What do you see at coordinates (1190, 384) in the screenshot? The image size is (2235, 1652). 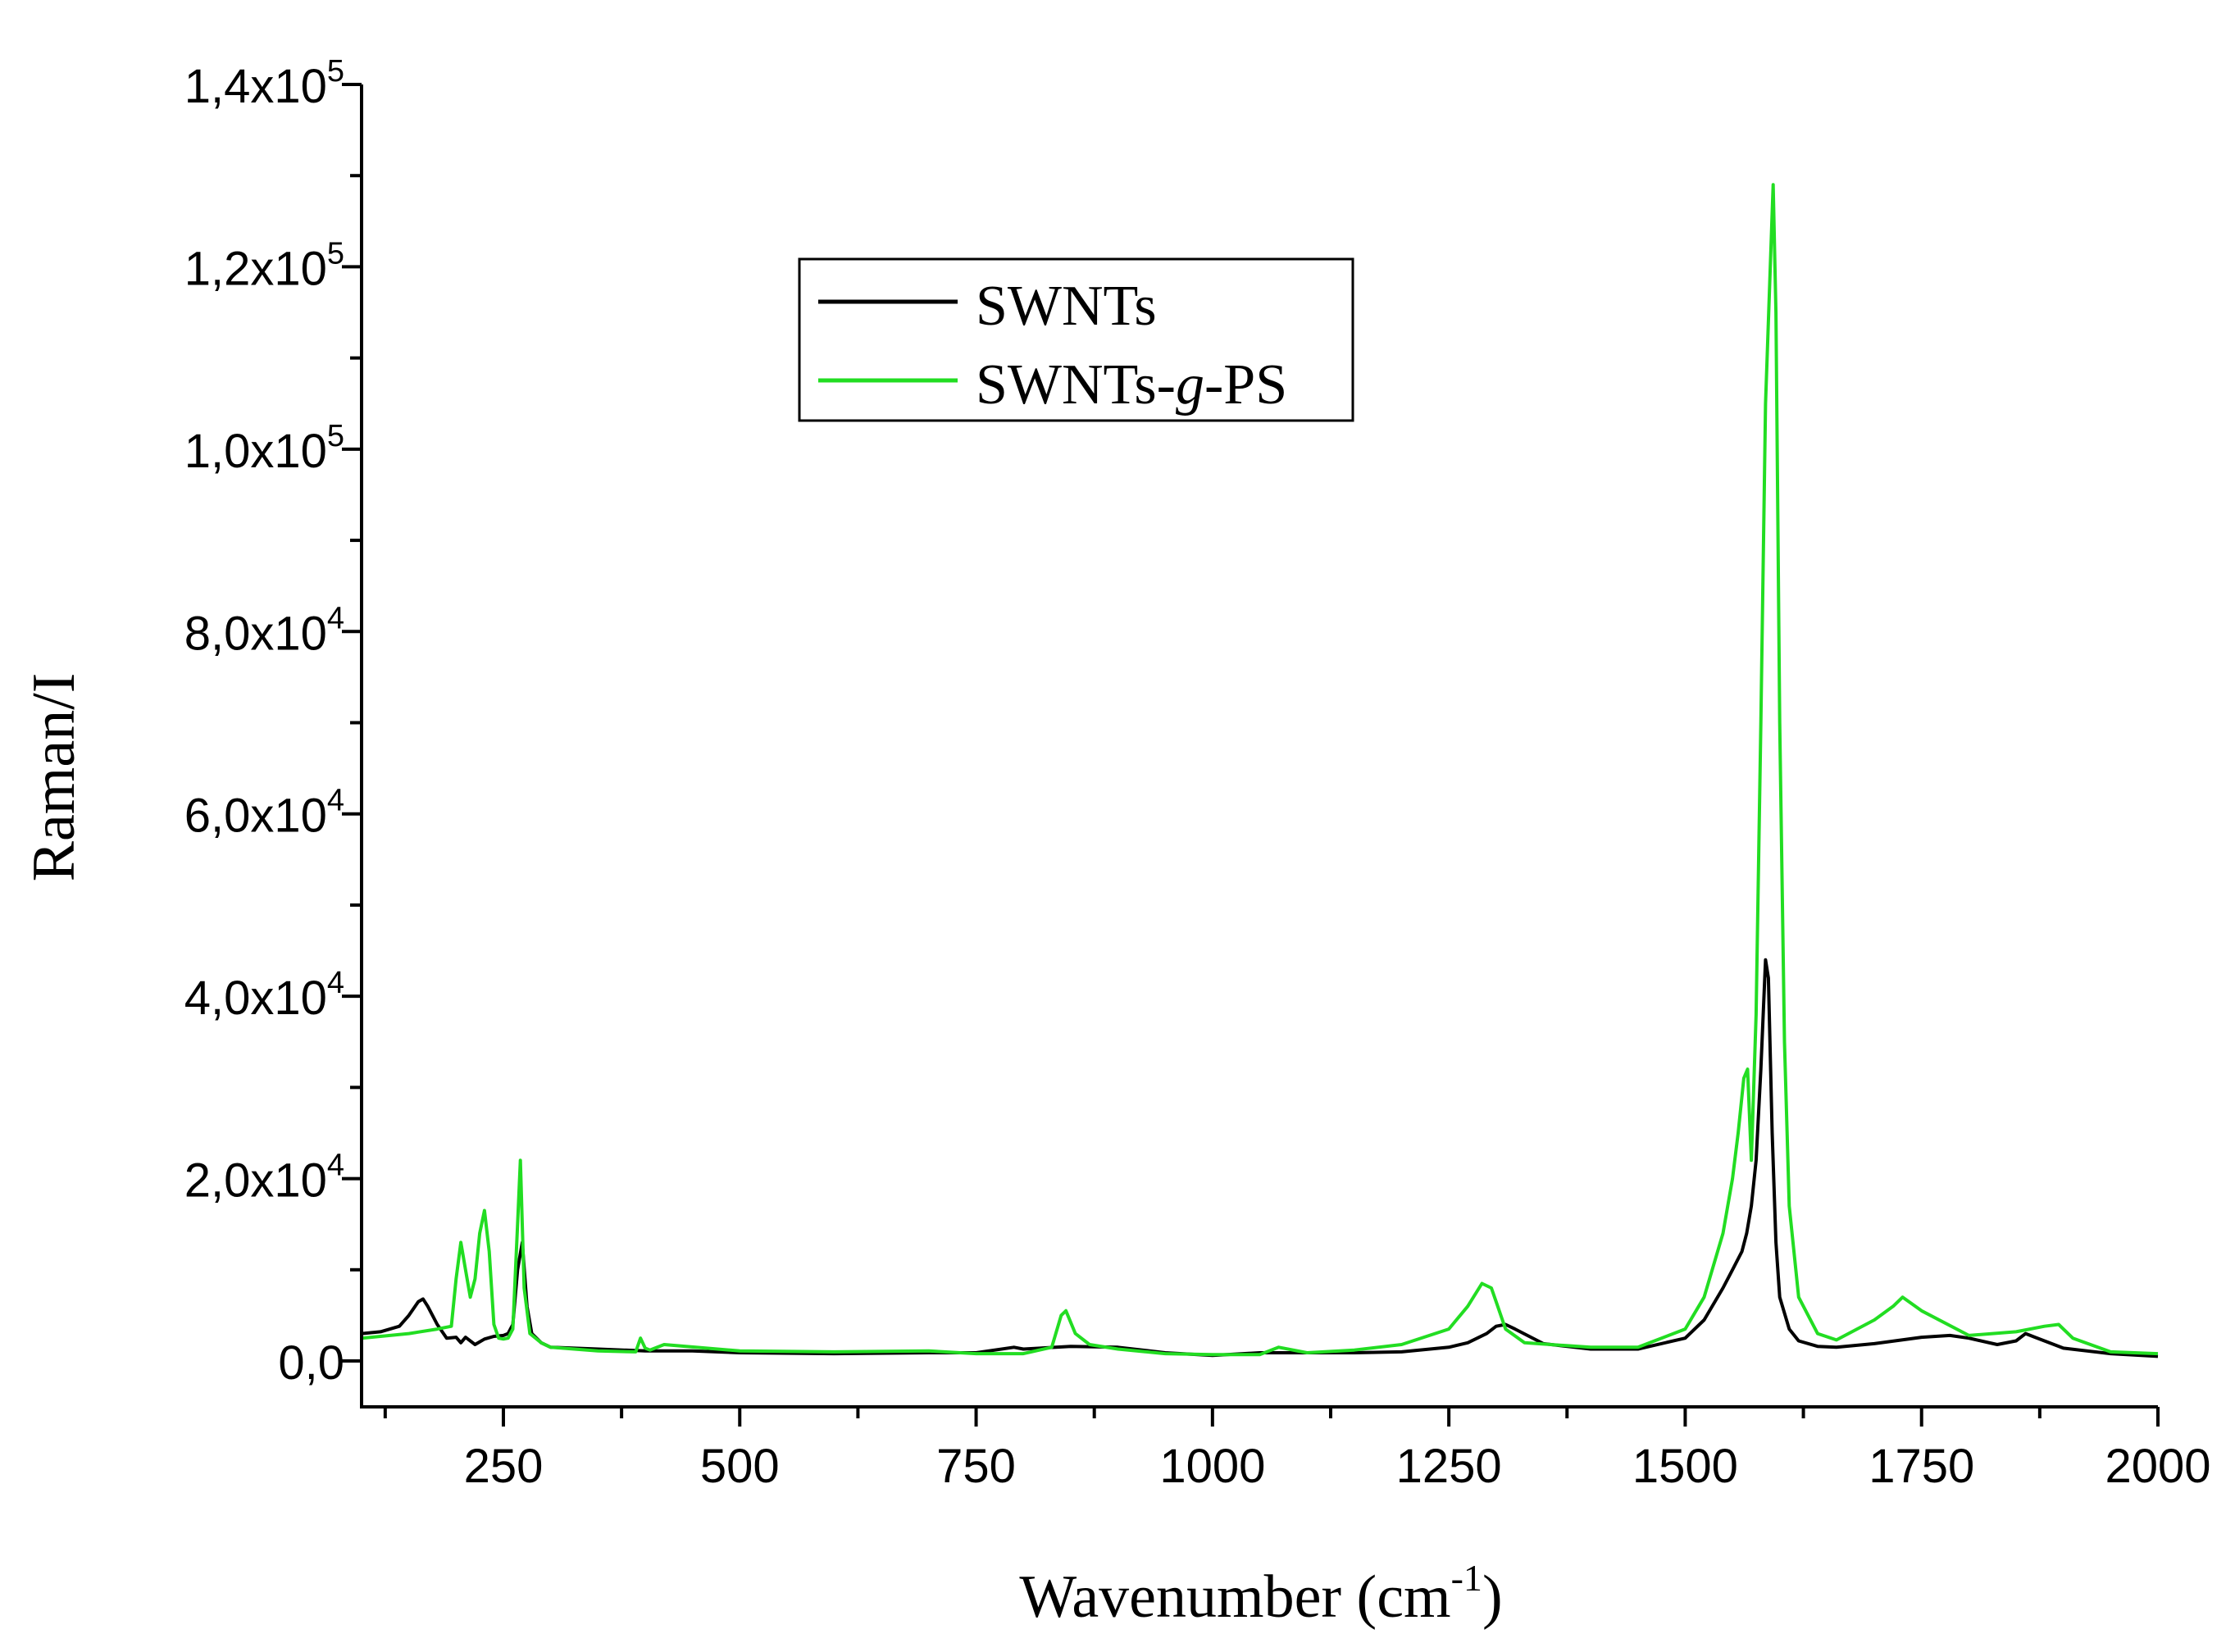 I see `legend-label-swnts-g-ps-italic: g` at bounding box center [1190, 384].